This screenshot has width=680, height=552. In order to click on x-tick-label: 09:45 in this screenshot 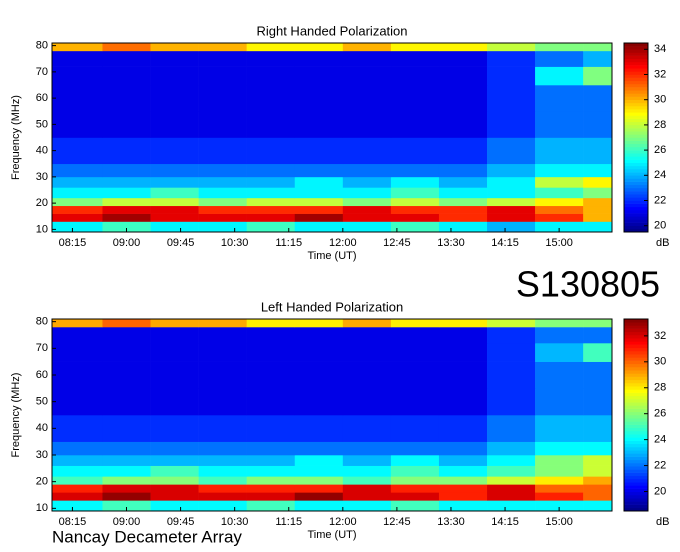, I will do `click(181, 243)`.